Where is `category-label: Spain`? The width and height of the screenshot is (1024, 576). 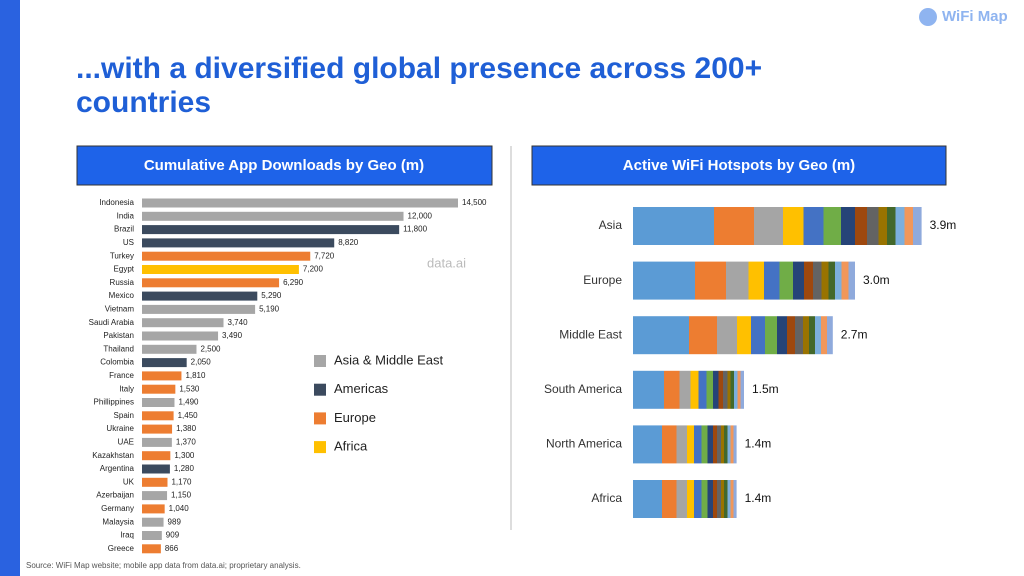 category-label: Spain is located at coordinates (124, 415).